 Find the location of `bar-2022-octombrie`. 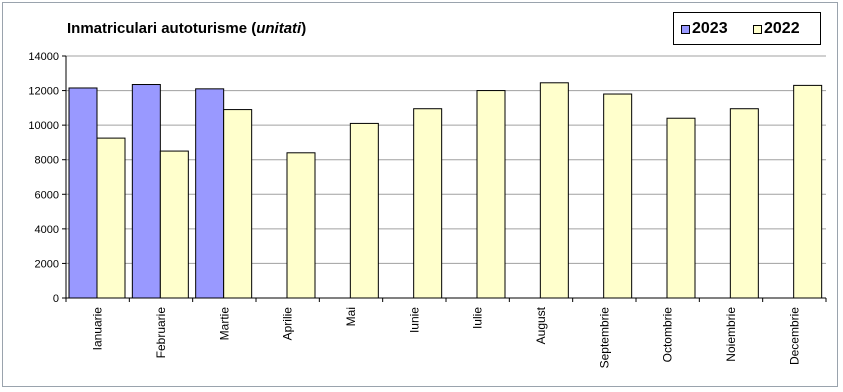

bar-2022-octombrie is located at coordinates (681, 208).